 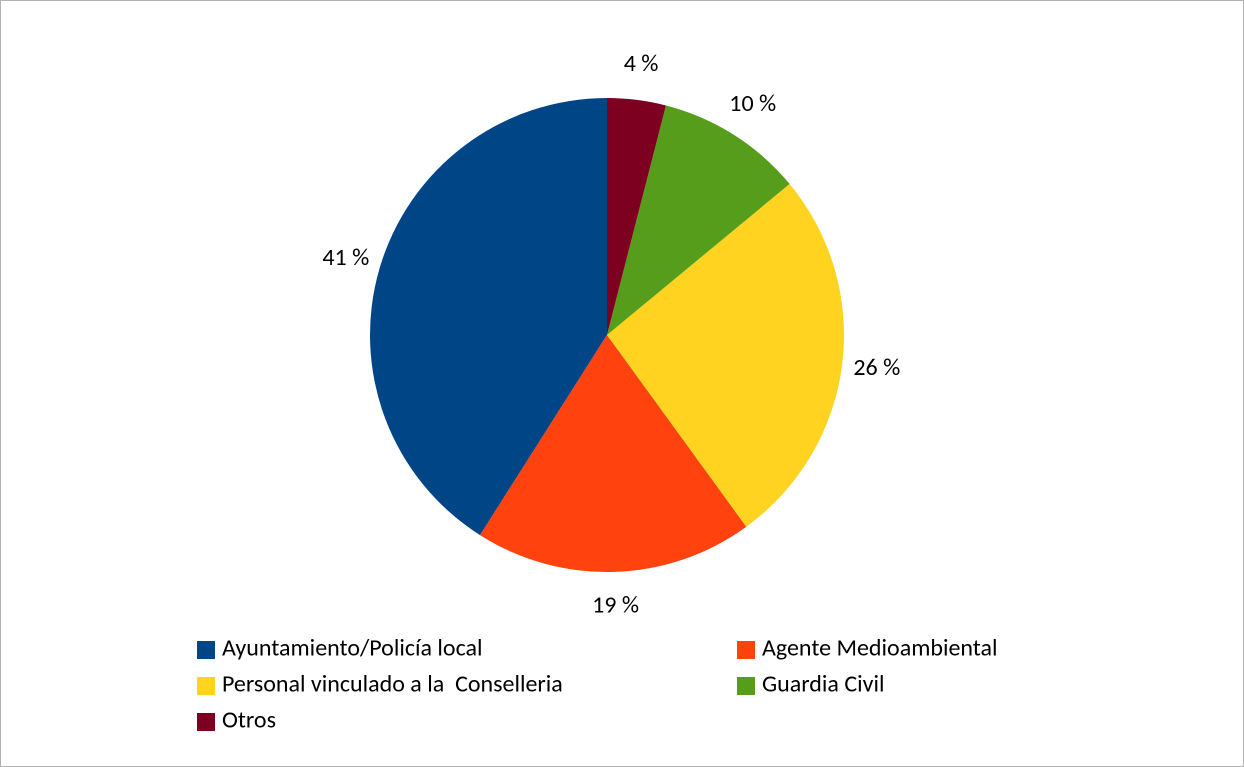 What do you see at coordinates (392, 684) in the screenshot?
I see `legend-label: Personal vinculado a la Conselleria` at bounding box center [392, 684].